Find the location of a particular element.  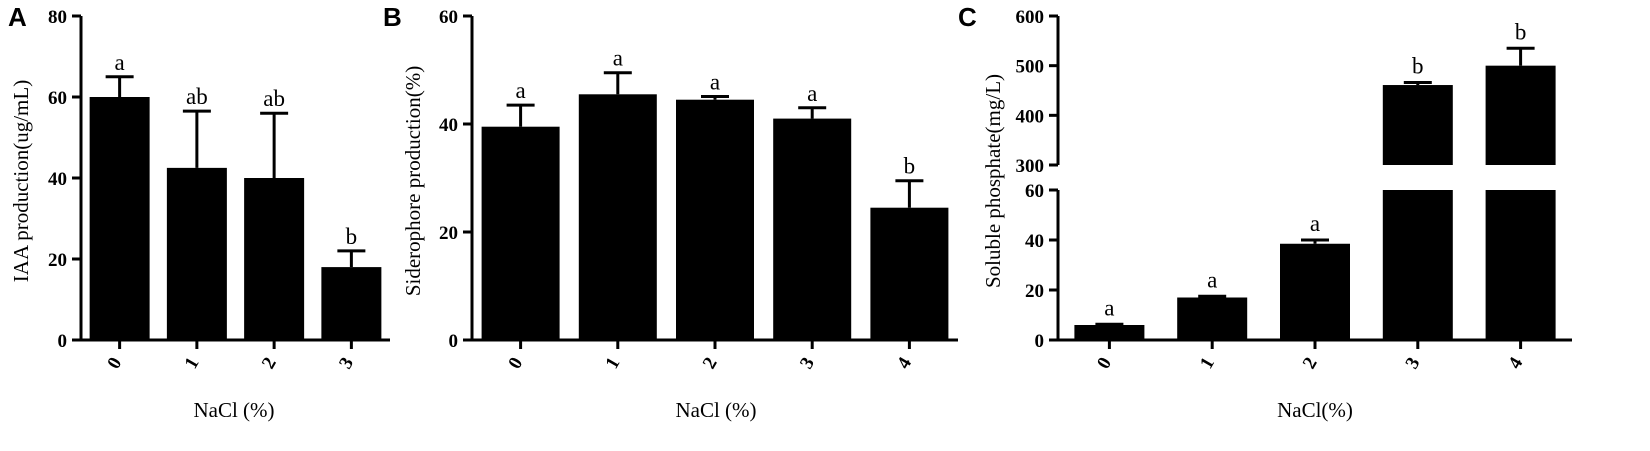

x-tick-label-c-2: 2 is located at coordinates (1310, 363).